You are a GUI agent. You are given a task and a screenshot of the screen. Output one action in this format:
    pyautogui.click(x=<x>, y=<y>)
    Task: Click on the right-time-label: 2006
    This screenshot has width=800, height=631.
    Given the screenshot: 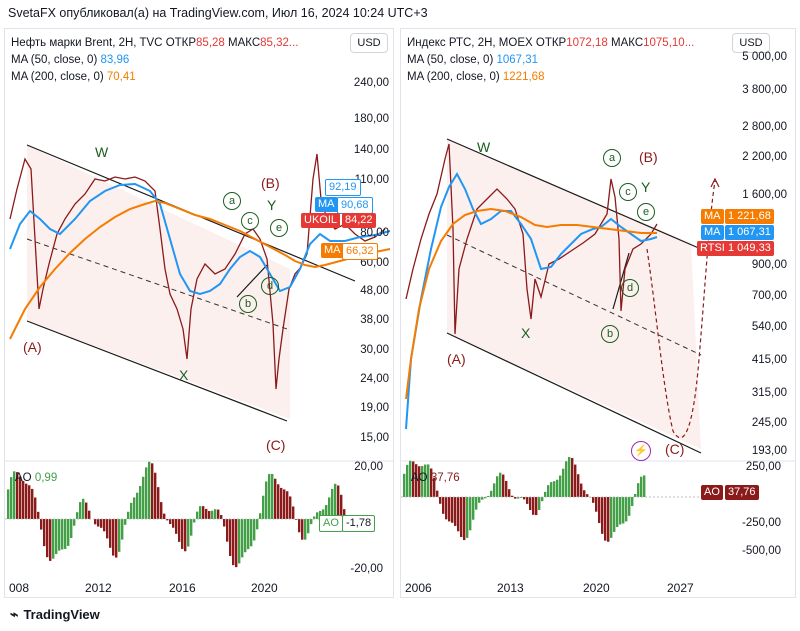 What is the action you would take?
    pyautogui.click(x=418, y=588)
    